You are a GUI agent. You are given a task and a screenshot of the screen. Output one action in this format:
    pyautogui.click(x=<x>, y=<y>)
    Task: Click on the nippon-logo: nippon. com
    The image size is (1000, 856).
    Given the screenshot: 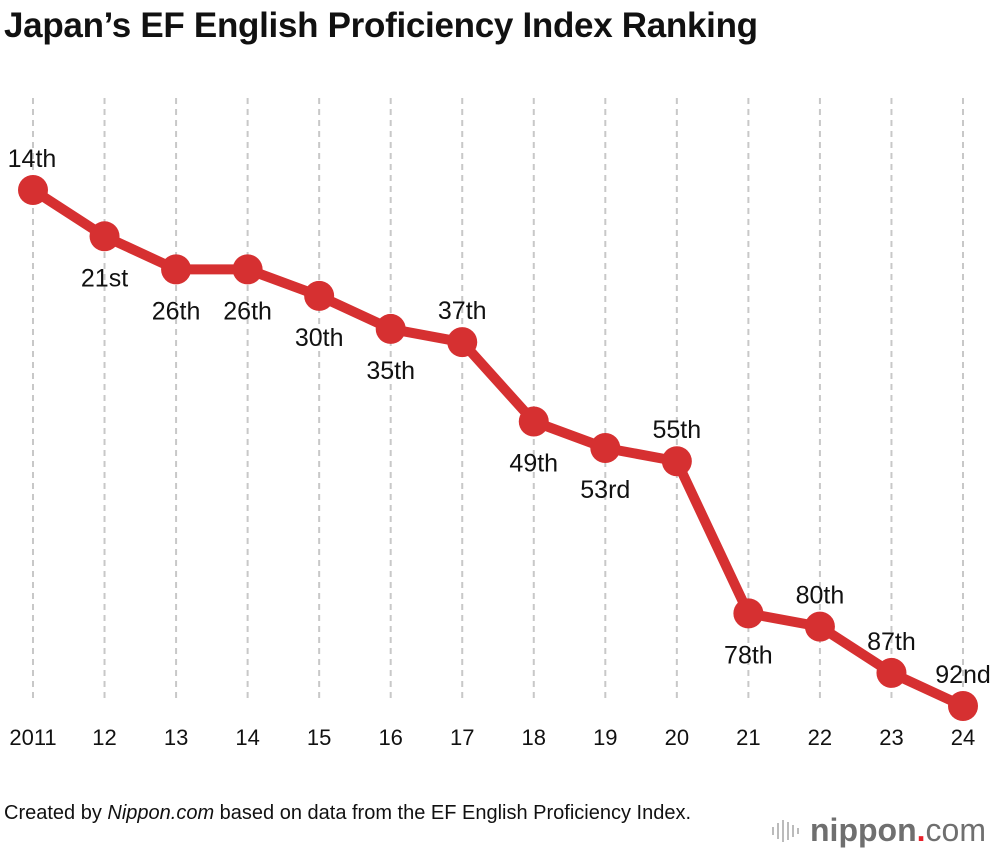 What is the action you would take?
    pyautogui.click(x=878, y=830)
    